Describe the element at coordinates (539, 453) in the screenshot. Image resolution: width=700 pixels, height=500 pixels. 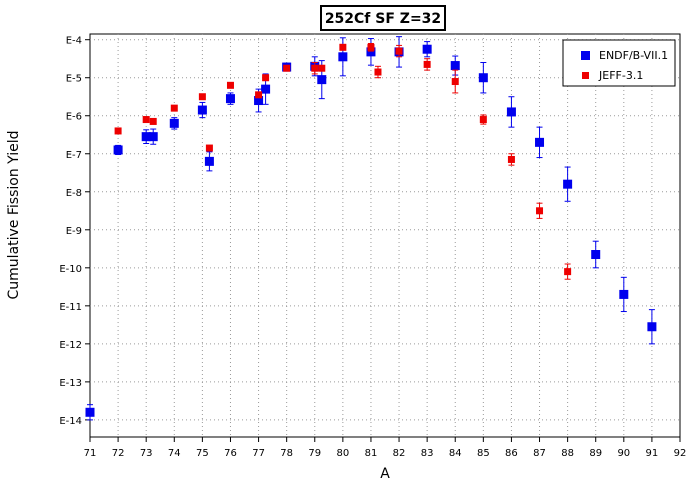
I see `x-tick-label: 87` at that location.